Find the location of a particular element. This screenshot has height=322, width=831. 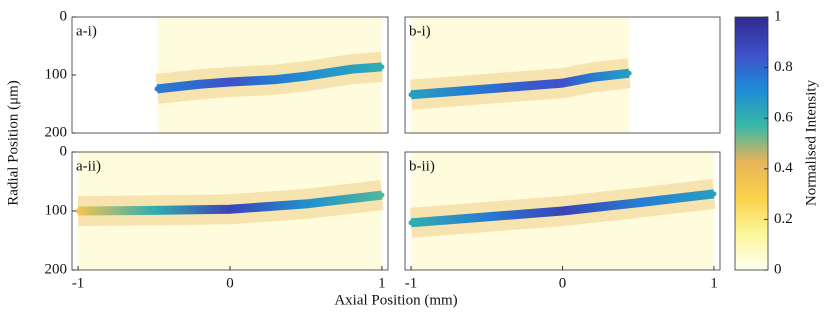

heatmap-background is located at coordinates (269, 75).